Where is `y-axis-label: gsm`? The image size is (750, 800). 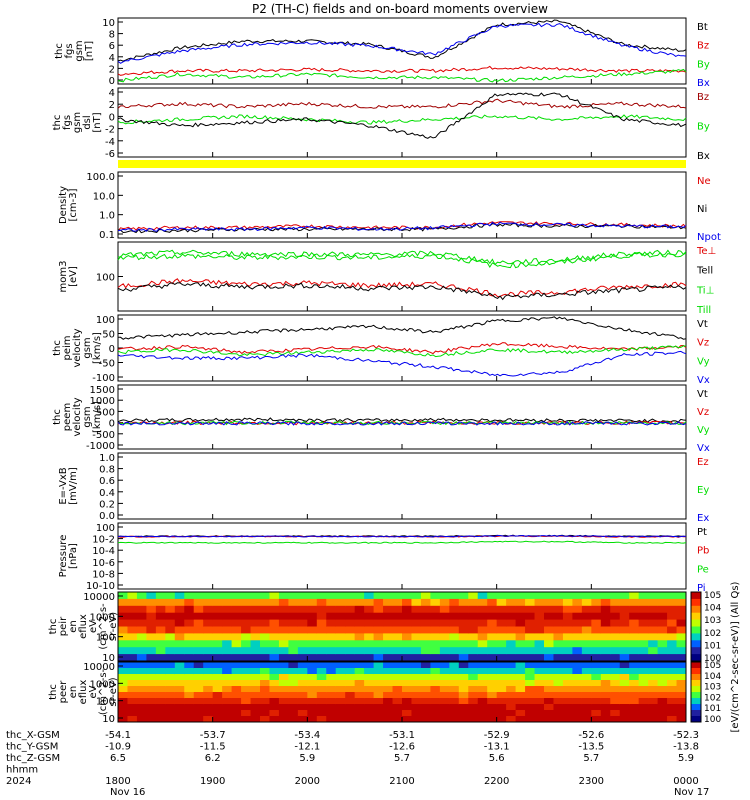
y-axis-label: gsm is located at coordinates (87, 347).